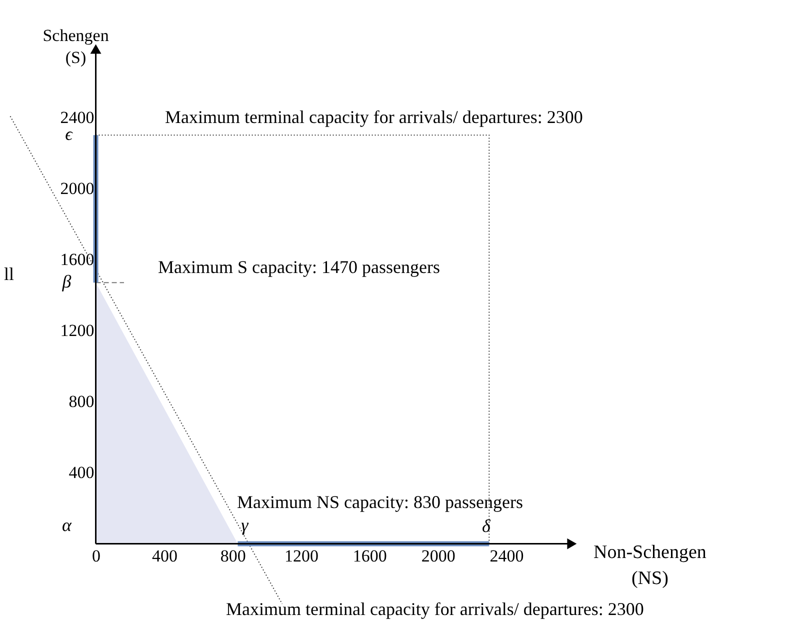 The image size is (809, 631). Describe the element at coordinates (96, 556) in the screenshot. I see `x-tick-label: 0` at that location.